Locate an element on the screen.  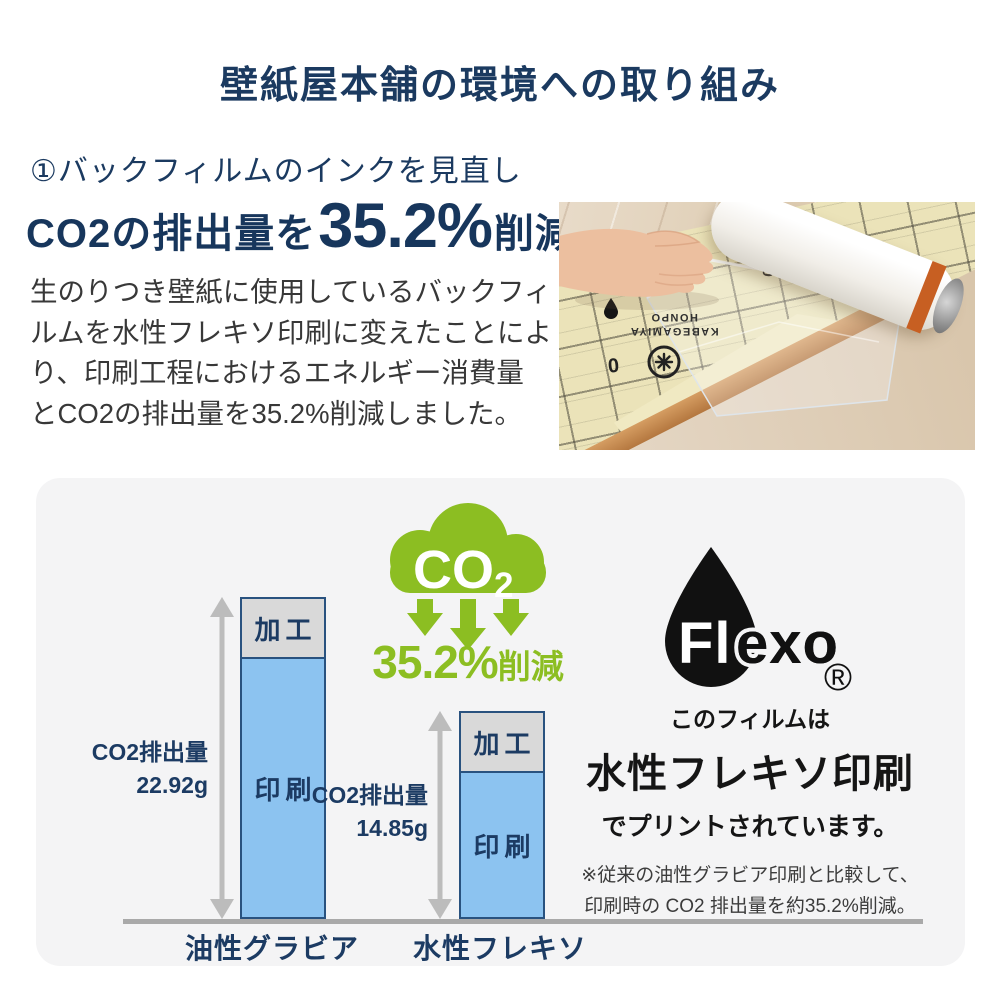
cloud-co2-label: CO2 is located at coordinates (463, 572).